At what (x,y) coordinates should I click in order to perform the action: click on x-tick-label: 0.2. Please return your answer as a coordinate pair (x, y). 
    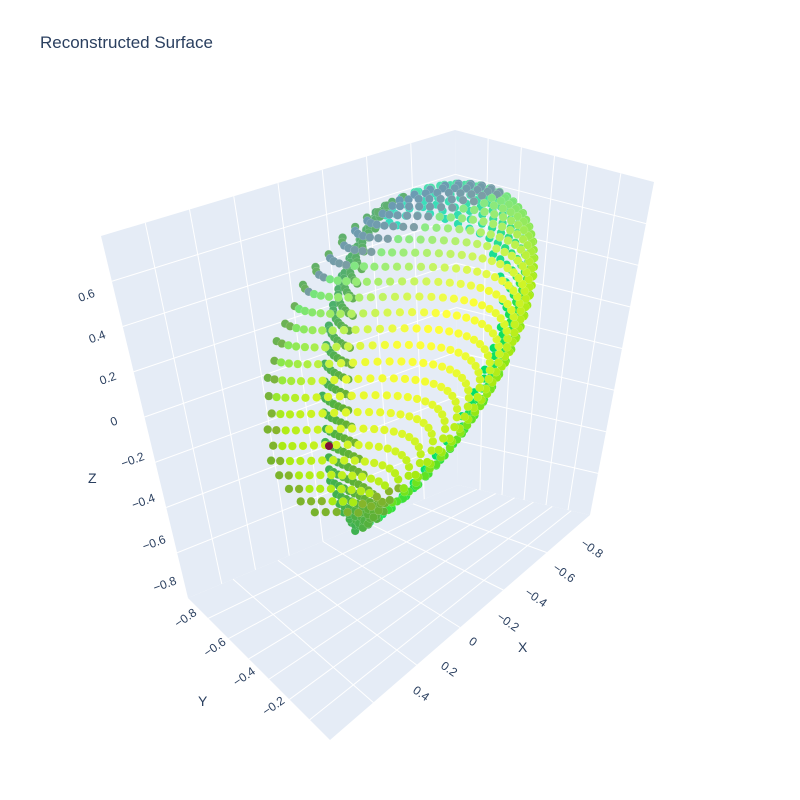
    Looking at the image, I should click on (449, 668).